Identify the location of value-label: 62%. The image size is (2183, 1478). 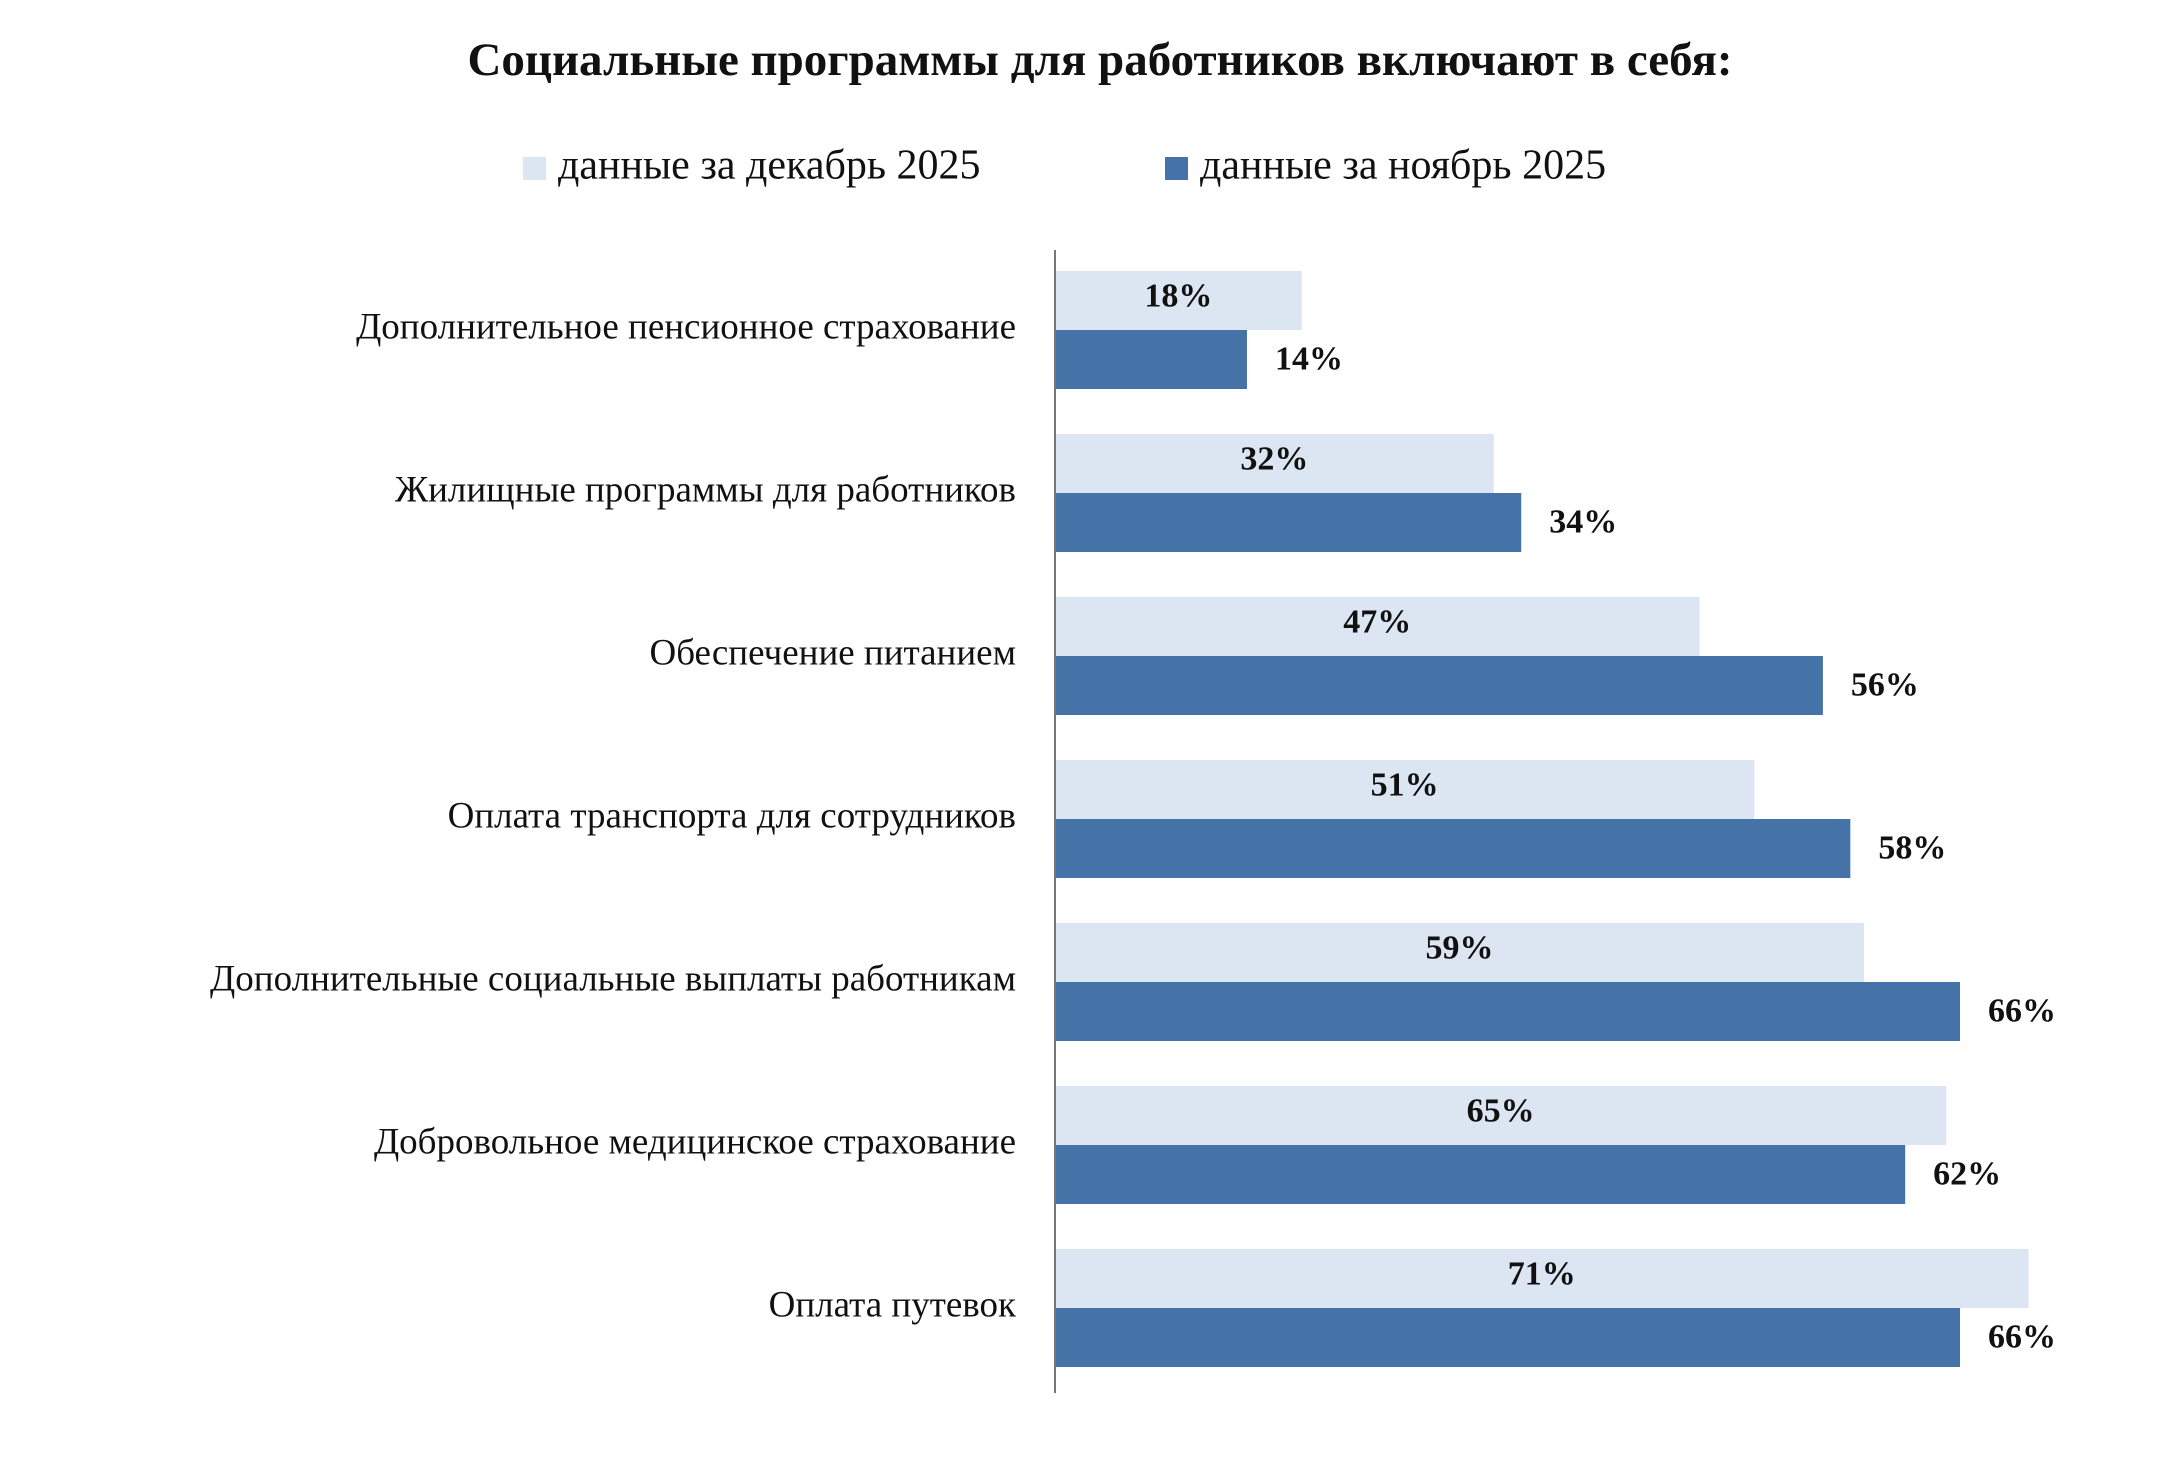
(1967, 1173).